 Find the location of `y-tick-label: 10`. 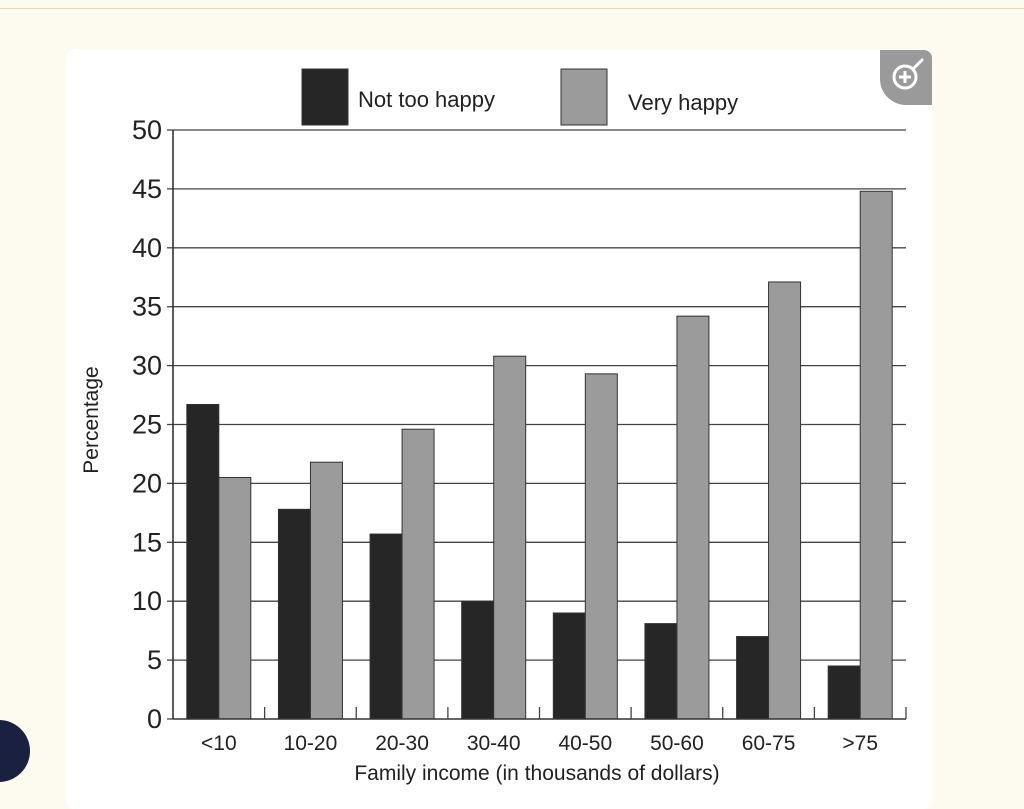

y-tick-label: 10 is located at coordinates (147, 601).